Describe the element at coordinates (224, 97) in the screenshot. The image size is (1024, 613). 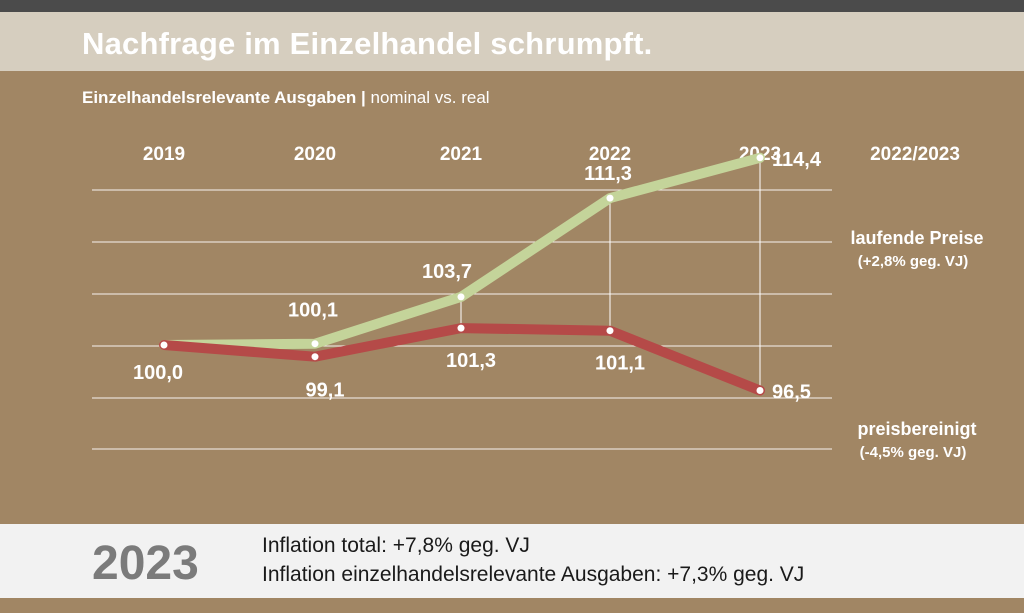
I see `subtitle-bold: Einzelhandelsrelevante Ausgaben |` at that location.